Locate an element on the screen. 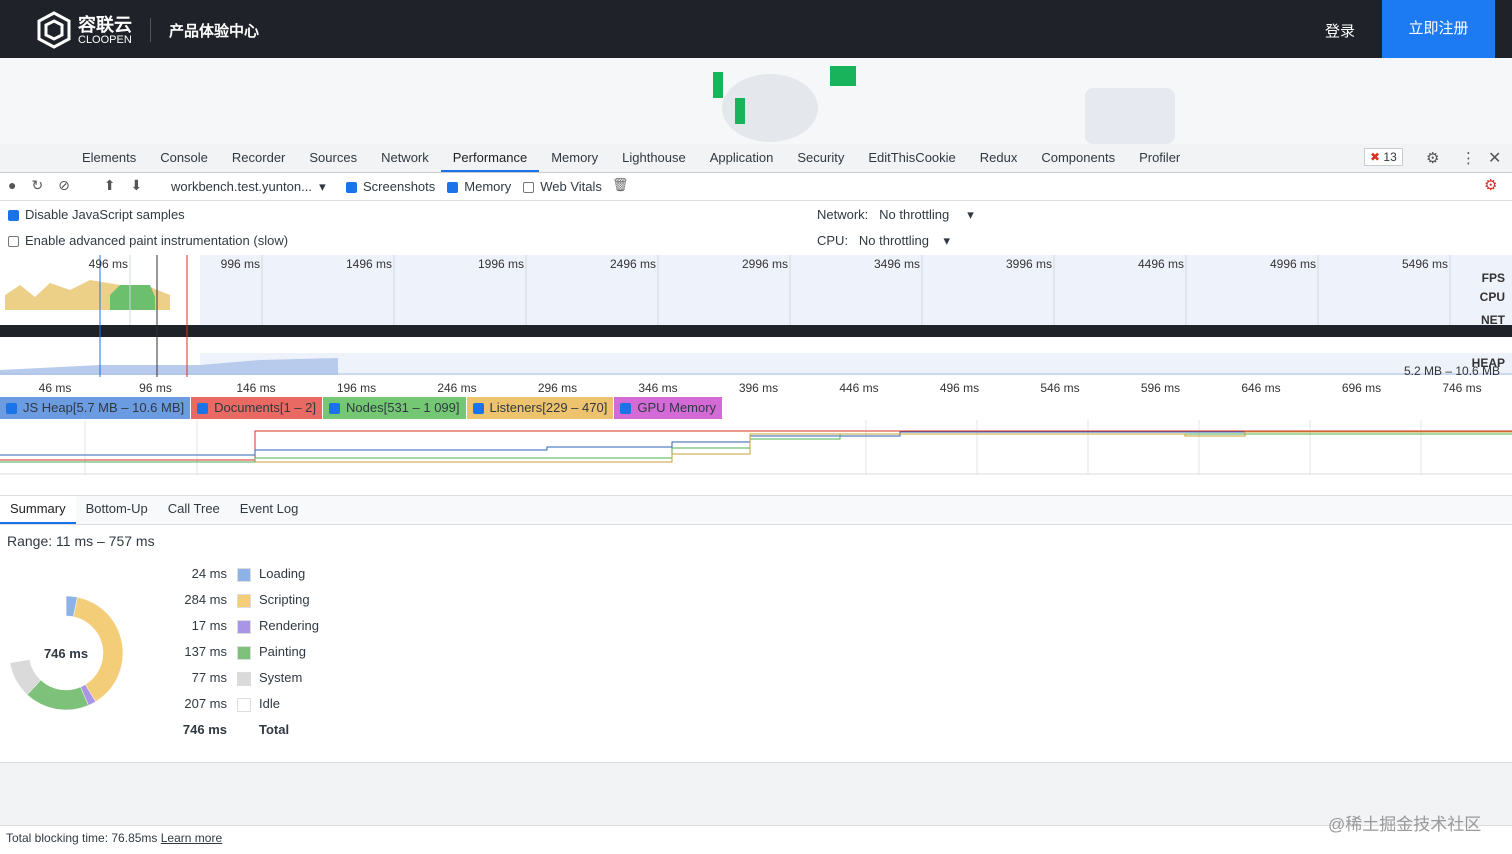 Image resolution: width=1512 pixels, height=854 pixels. register-button: 立即注册 is located at coordinates (1438, 29).